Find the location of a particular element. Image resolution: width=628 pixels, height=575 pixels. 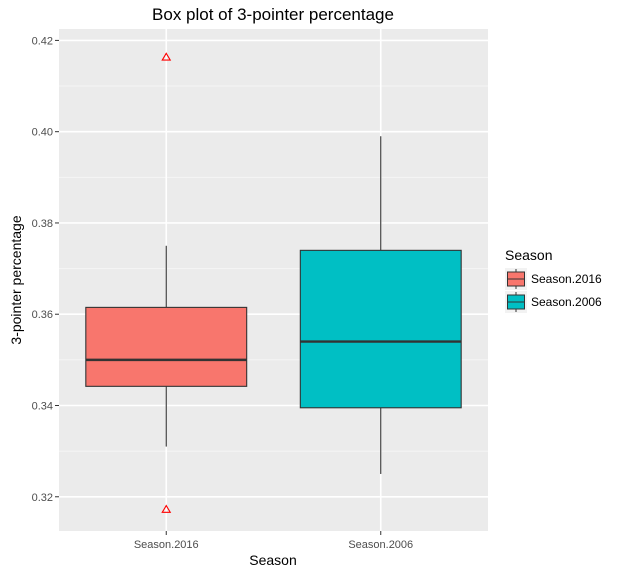

legend-item: Season.2016 is located at coordinates (553, 279).